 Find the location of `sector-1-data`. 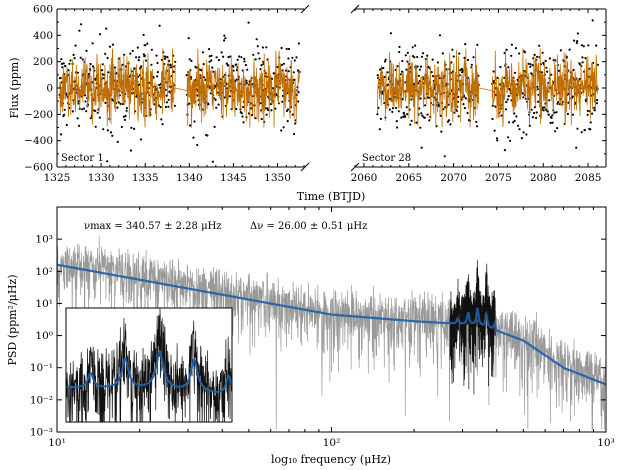

sector-1-data is located at coordinates (179, 92).